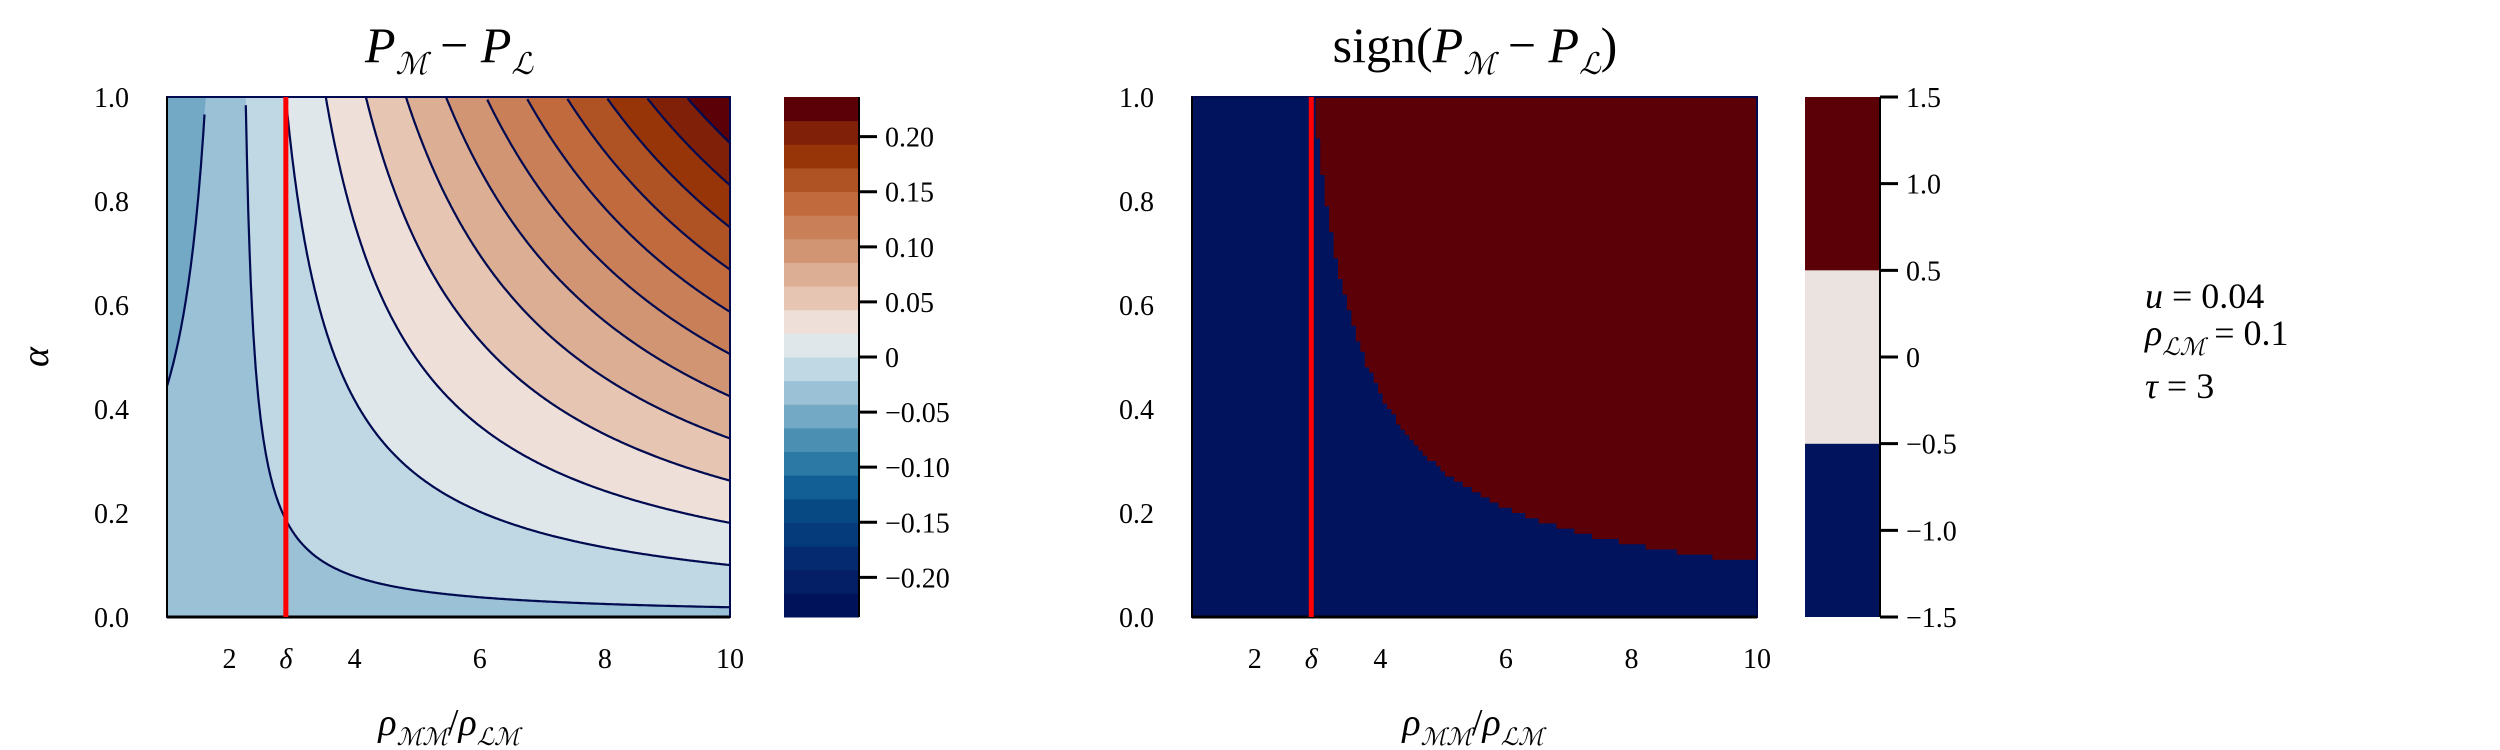  Describe the element at coordinates (1931, 445) in the screenshot. I see `colorbar-tick-label: −0.5` at that location.